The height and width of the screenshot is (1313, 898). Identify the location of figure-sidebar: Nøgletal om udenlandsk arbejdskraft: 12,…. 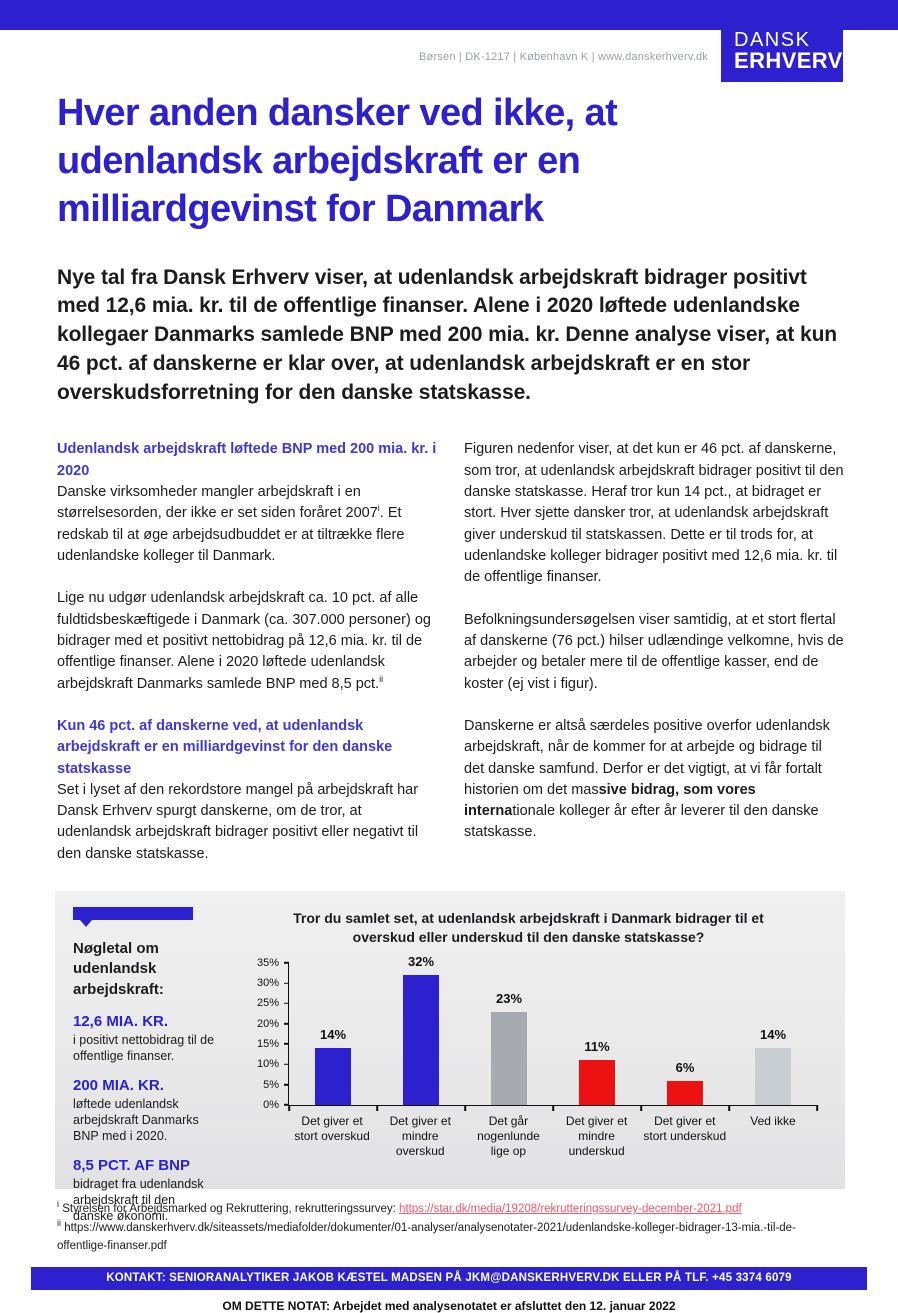
(142, 1057).